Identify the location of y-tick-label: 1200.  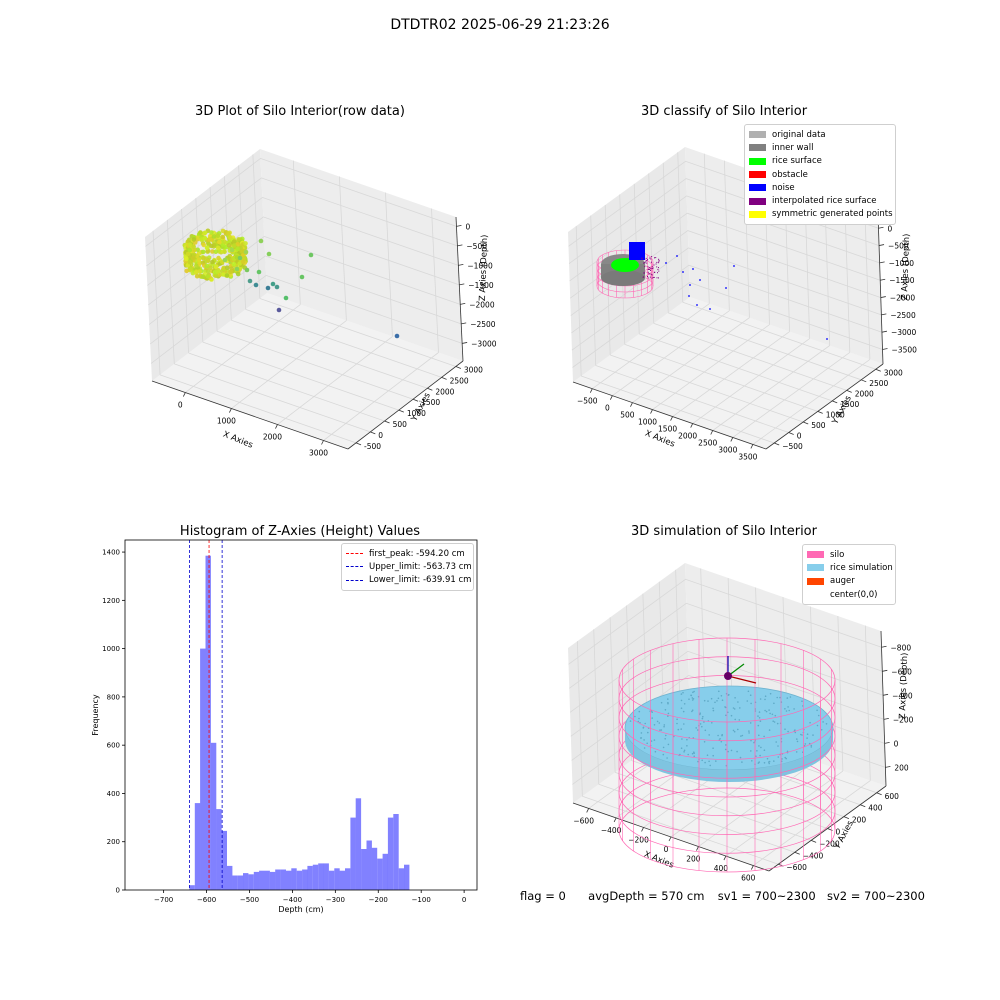
(111, 601).